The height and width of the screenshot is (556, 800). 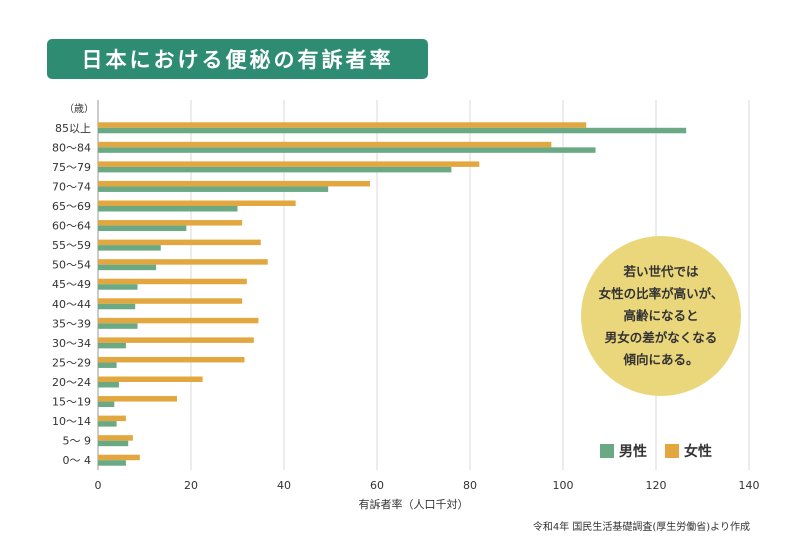 What do you see at coordinates (414, 504) in the screenshot?
I see `x-axis-label: 有訴者率（人口千対）` at bounding box center [414, 504].